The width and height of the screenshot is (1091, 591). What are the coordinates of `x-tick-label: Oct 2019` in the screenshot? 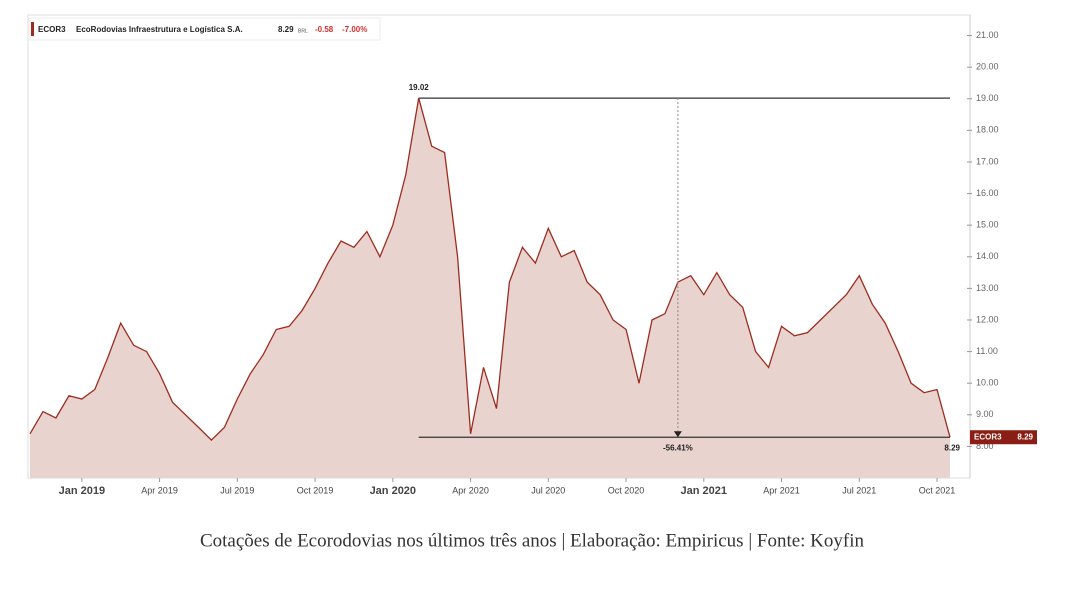 It's located at (315, 490).